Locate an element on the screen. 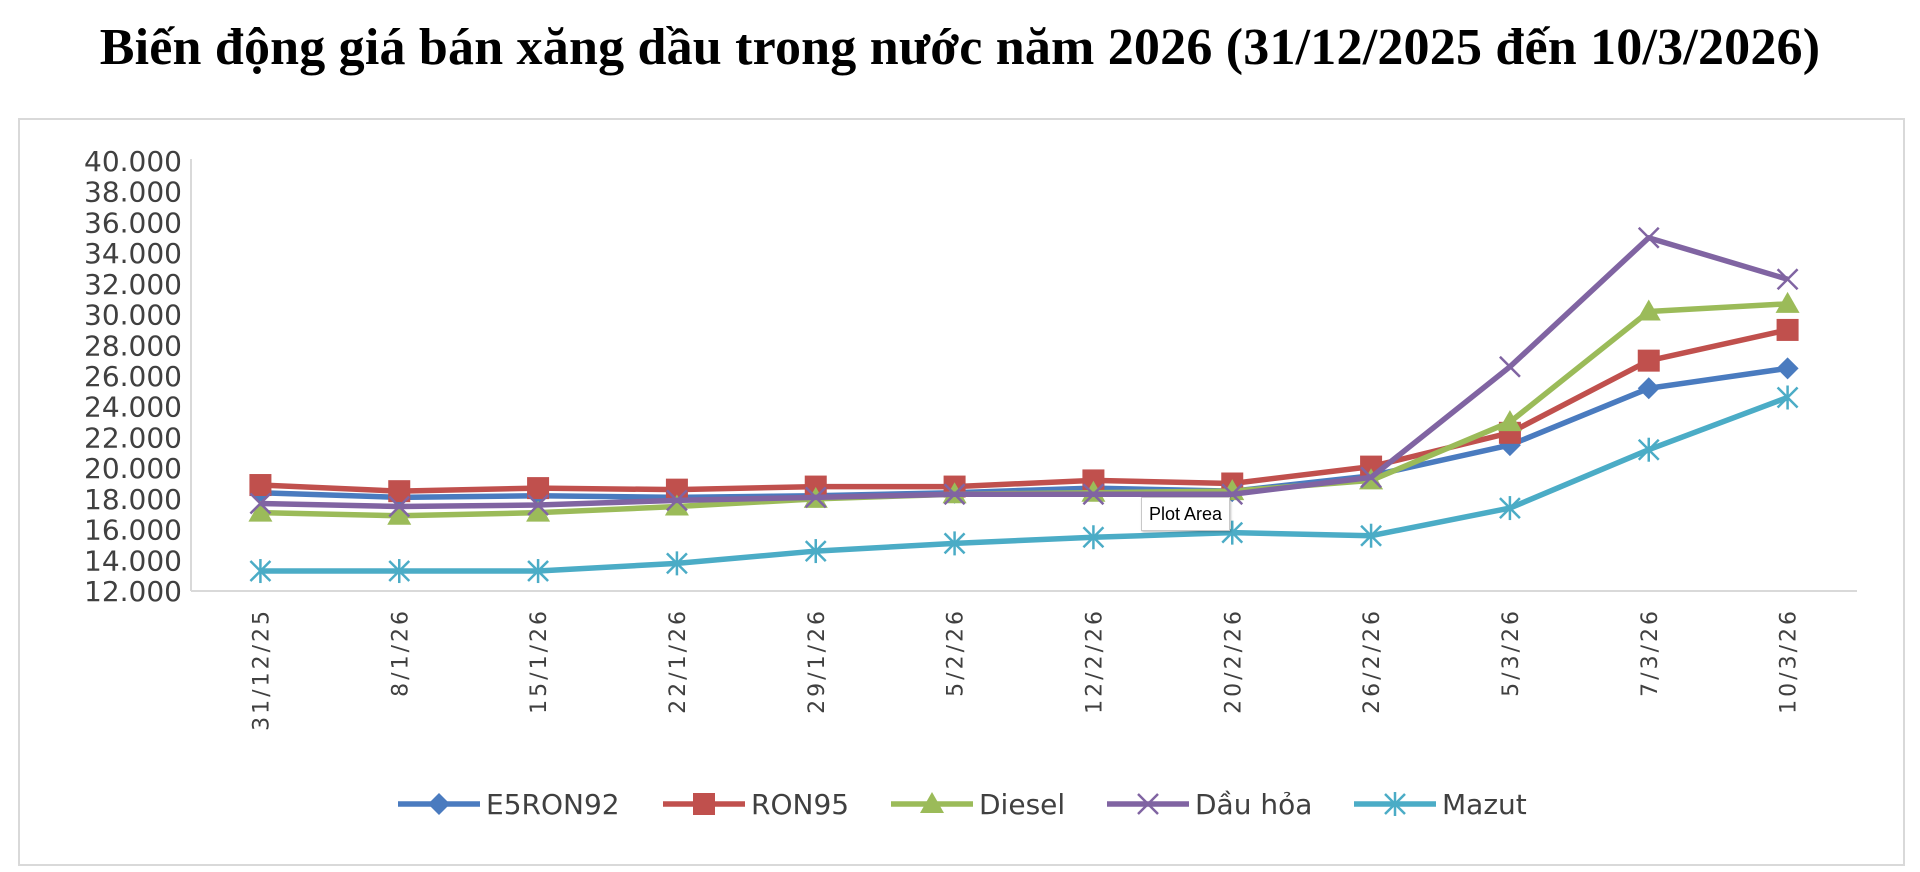 The width and height of the screenshot is (1920, 872). legend-label: Mazut is located at coordinates (1484, 804).